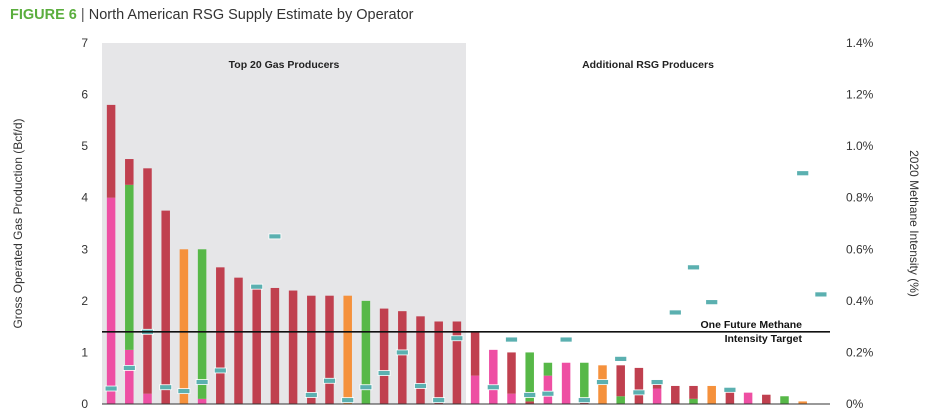 The width and height of the screenshot is (949, 412). Describe the element at coordinates (84, 404) in the screenshot. I see `left-tick-label: 0` at that location.